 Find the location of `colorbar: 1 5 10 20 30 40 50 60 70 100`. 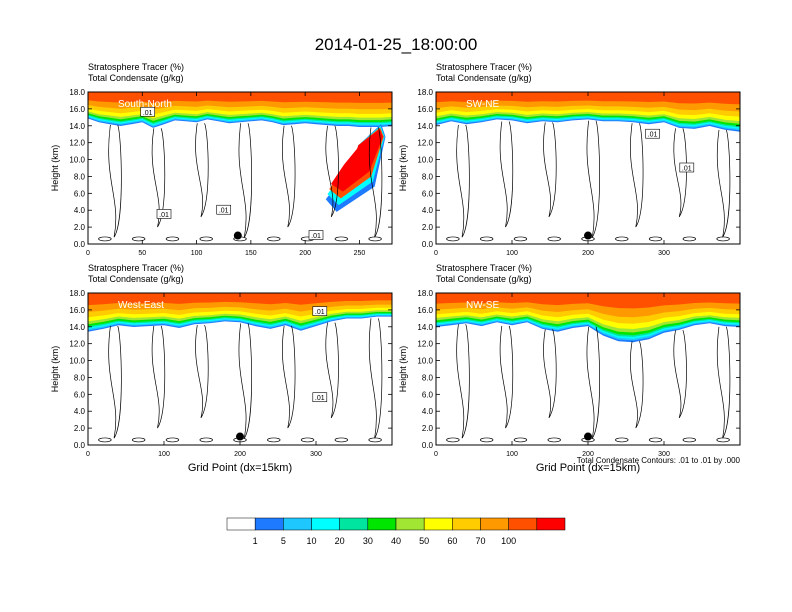

colorbar: 1 5 10 20 30 40 50 60 70 100 is located at coordinates (396, 531).